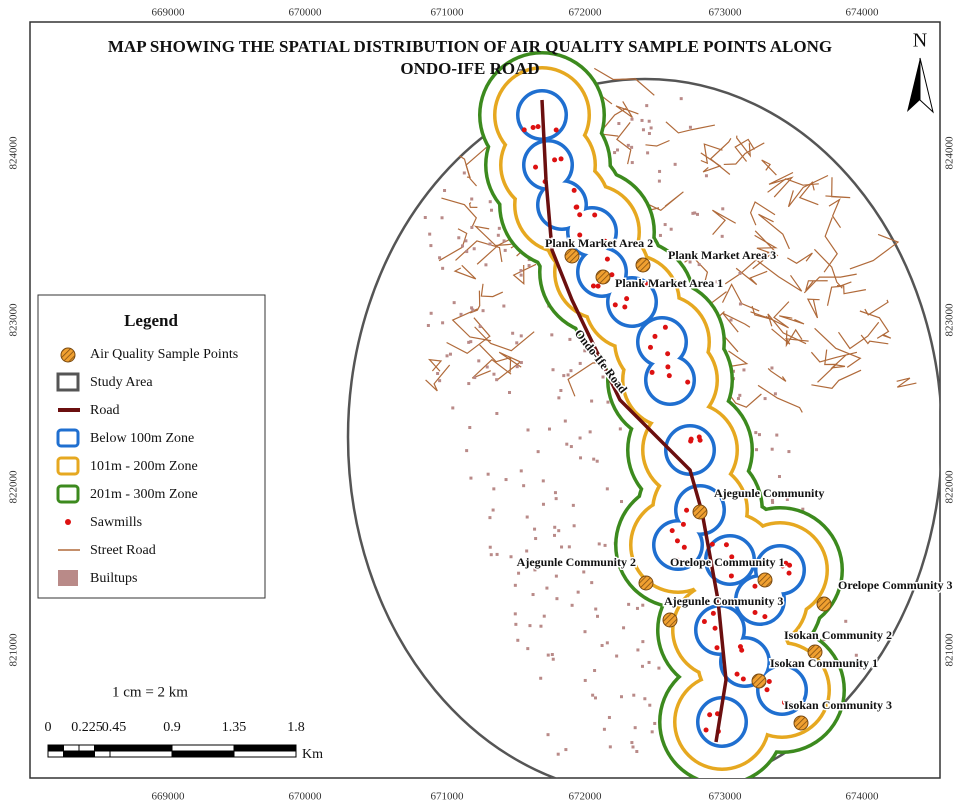 The image size is (963, 810). Describe the element at coordinates (950, 320) in the screenshot. I see `northing-right: 823000` at that location.